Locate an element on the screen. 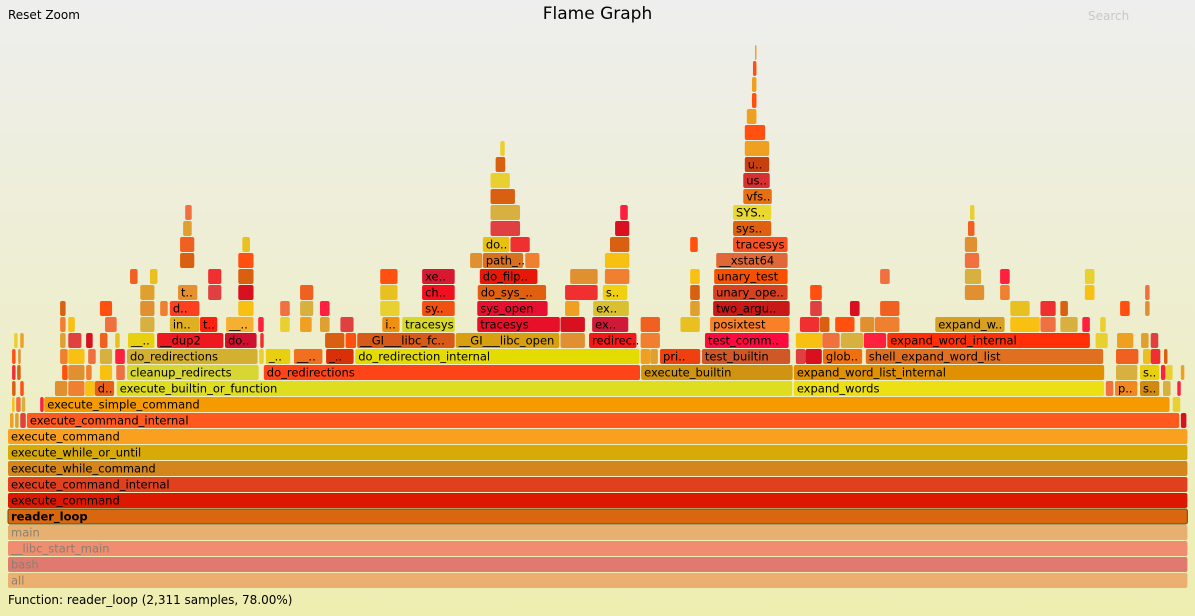 This screenshot has height=616, width=1195. frame-dup2: __dup2 is located at coordinates (190, 340).